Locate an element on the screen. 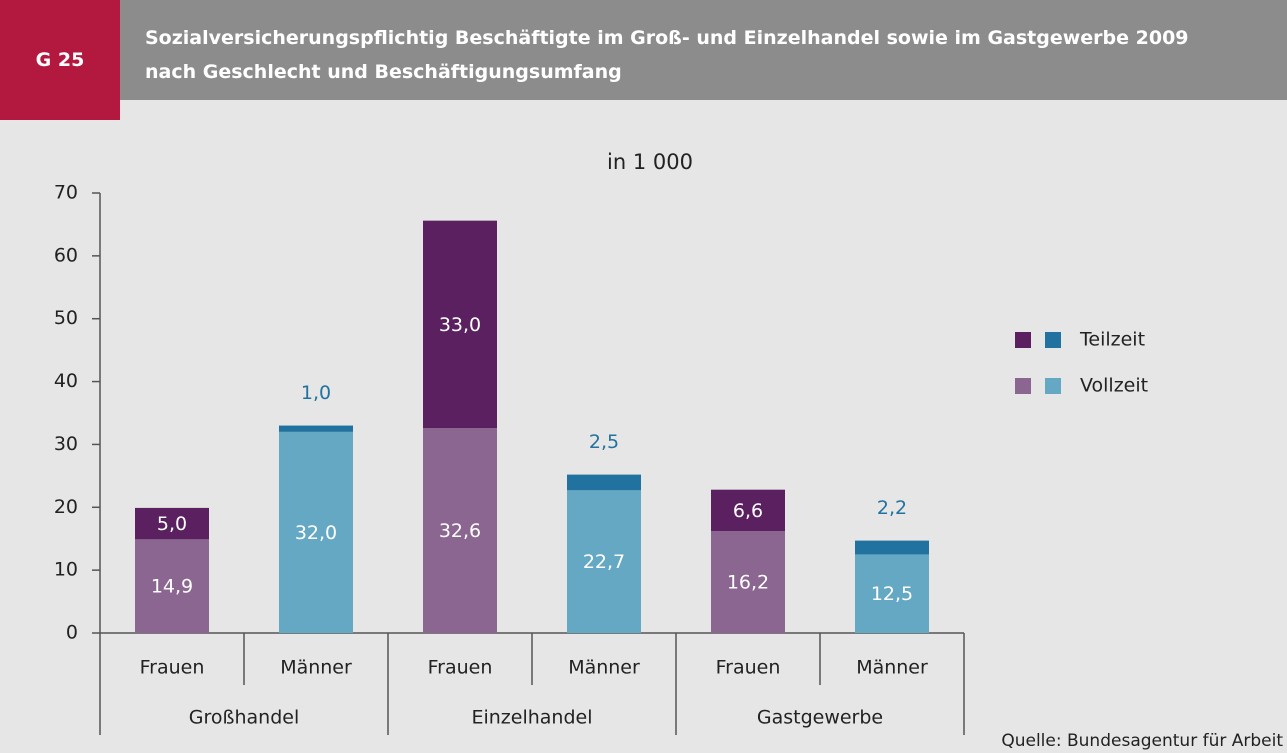  group-label: Großhandel is located at coordinates (244, 718).